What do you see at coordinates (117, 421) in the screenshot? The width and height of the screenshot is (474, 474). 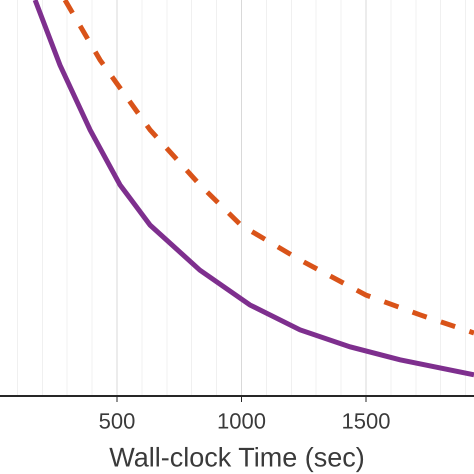 I see `x-tick-label: 500` at bounding box center [117, 421].